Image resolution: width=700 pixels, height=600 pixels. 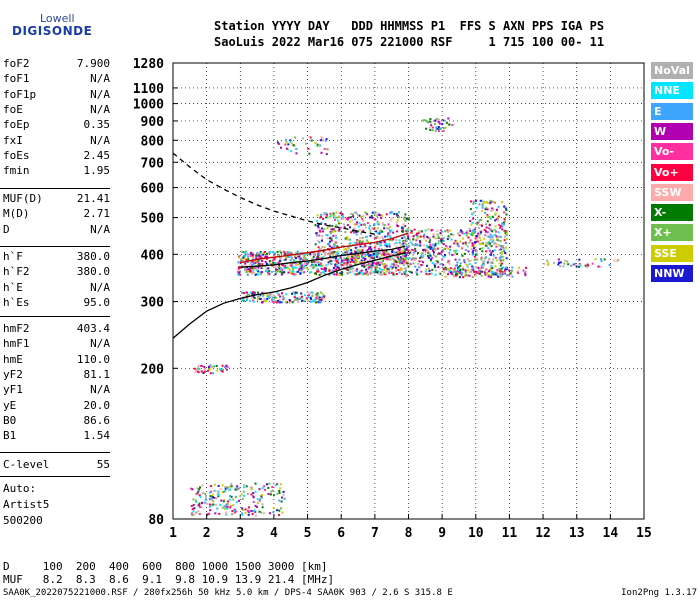 I want to click on param-name: foF1, so click(x=16, y=79).